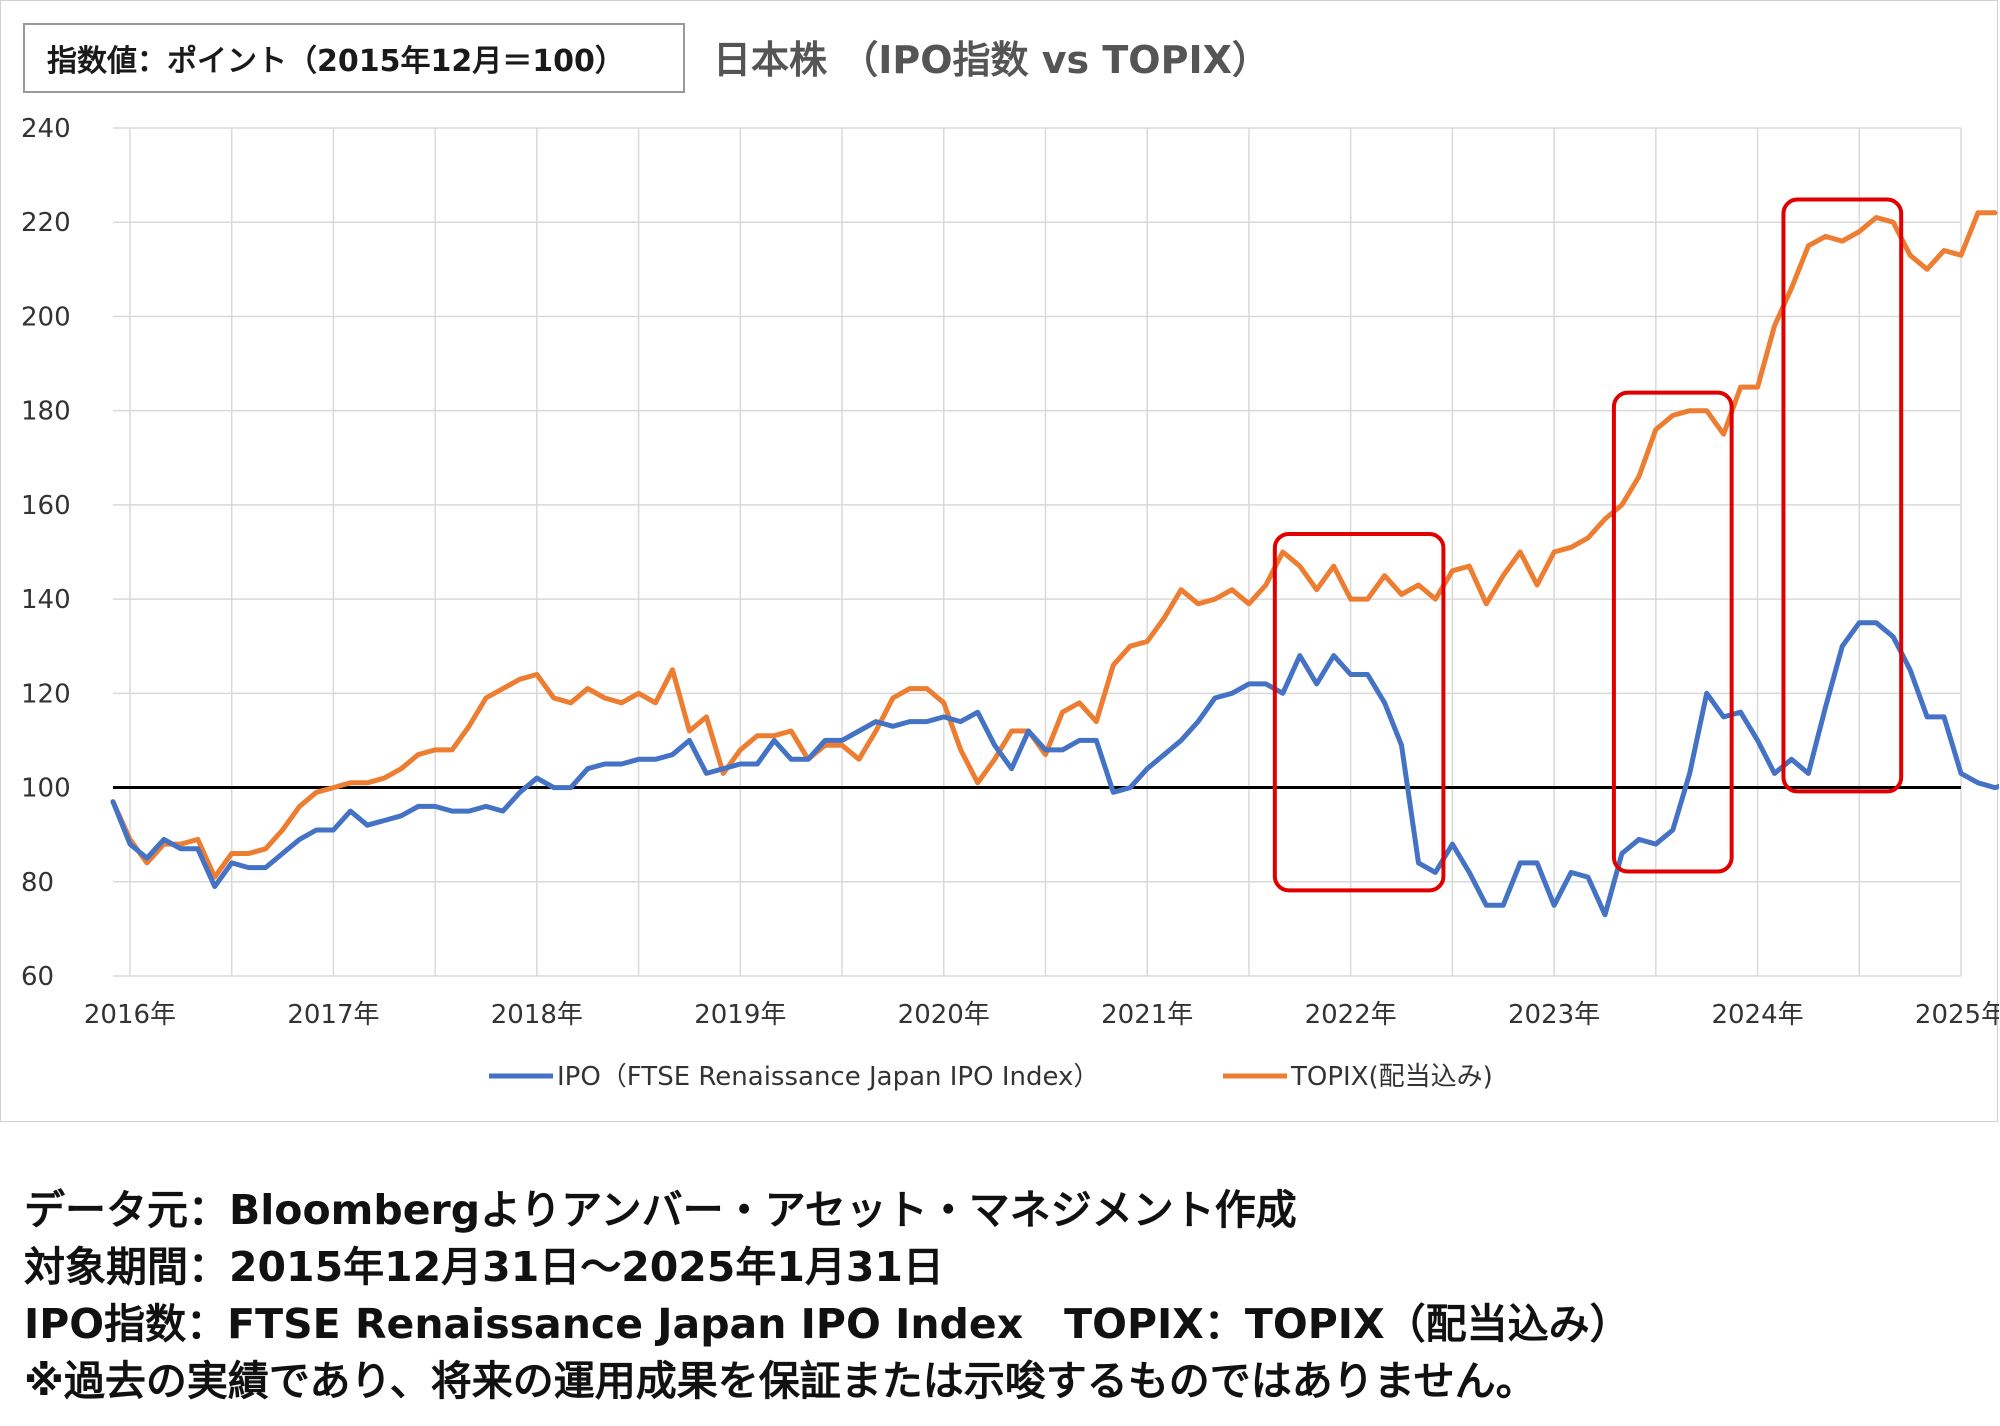  Describe the element at coordinates (1554, 1015) in the screenshot. I see `x-tick-label: 2023年` at that location.